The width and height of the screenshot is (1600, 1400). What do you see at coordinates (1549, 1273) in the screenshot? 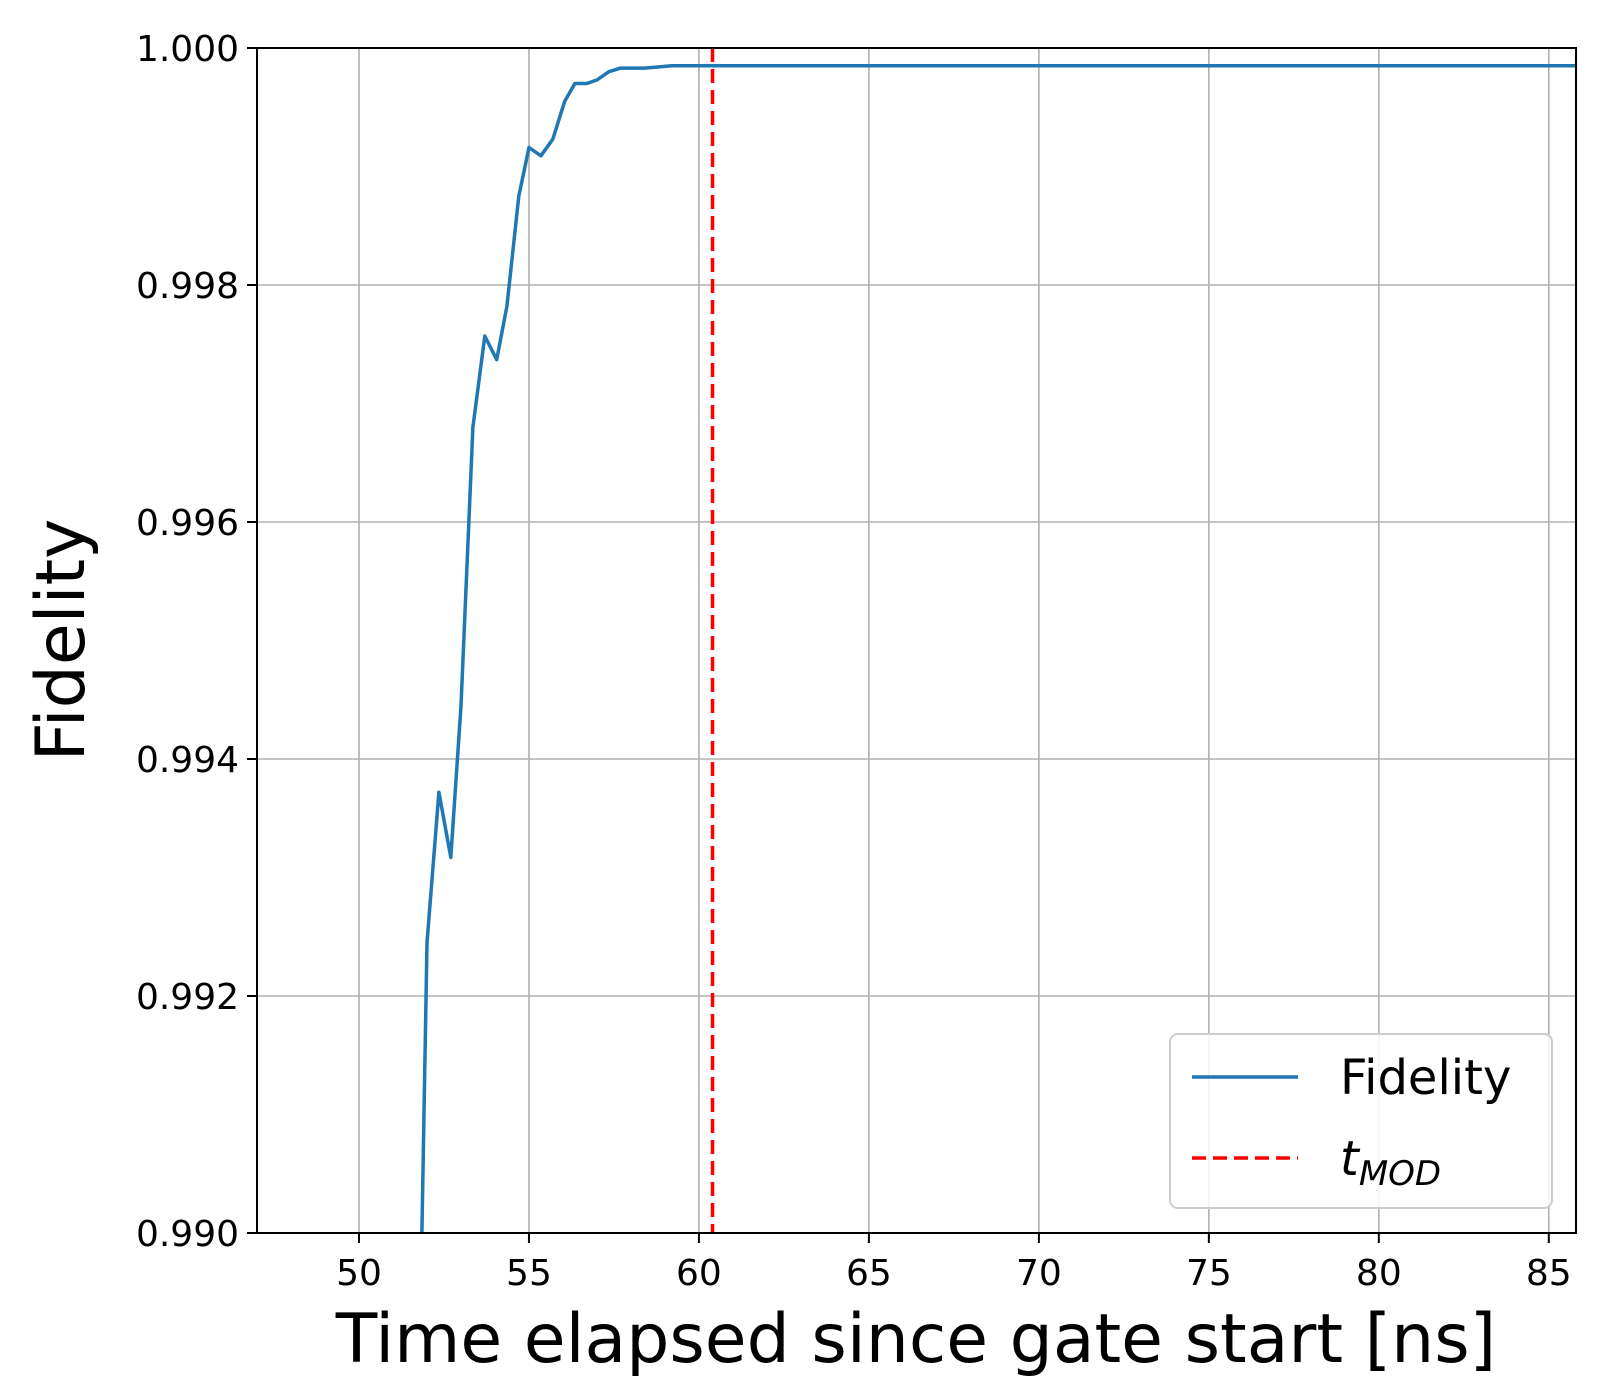
I see `x-tick-label: 85` at bounding box center [1549, 1273].